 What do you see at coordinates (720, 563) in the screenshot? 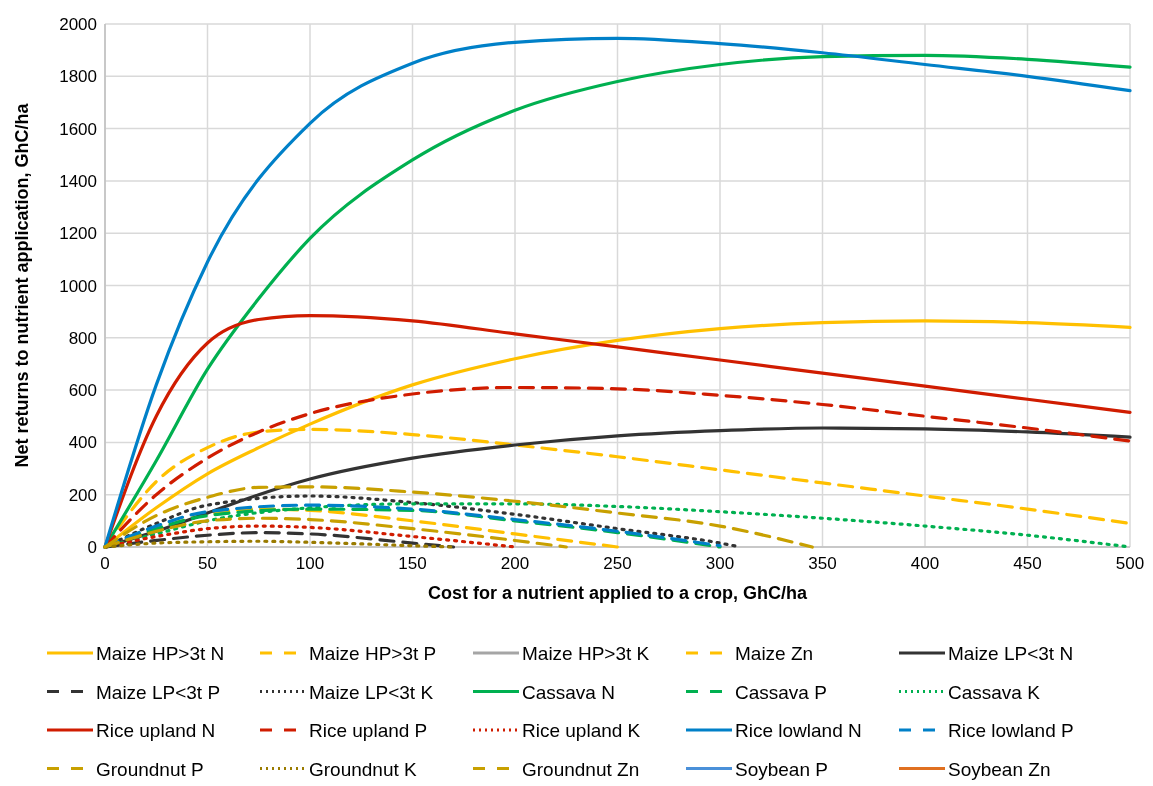
I see `x-tick-label: 300` at bounding box center [720, 563].